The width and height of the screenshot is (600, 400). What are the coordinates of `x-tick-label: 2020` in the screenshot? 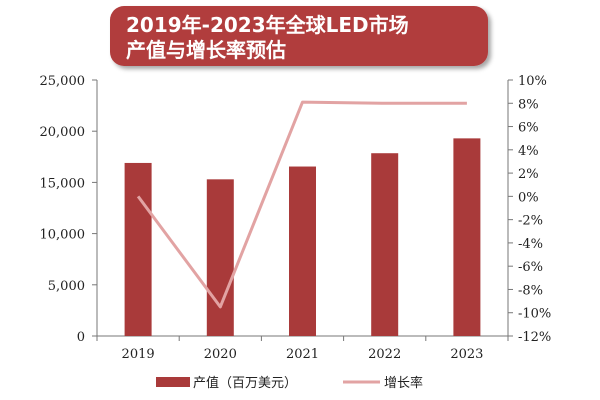 It's located at (220, 354).